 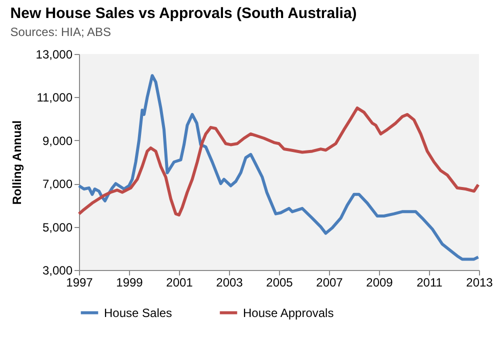 I want to click on y-tick-label: 7,000, so click(x=57, y=184).